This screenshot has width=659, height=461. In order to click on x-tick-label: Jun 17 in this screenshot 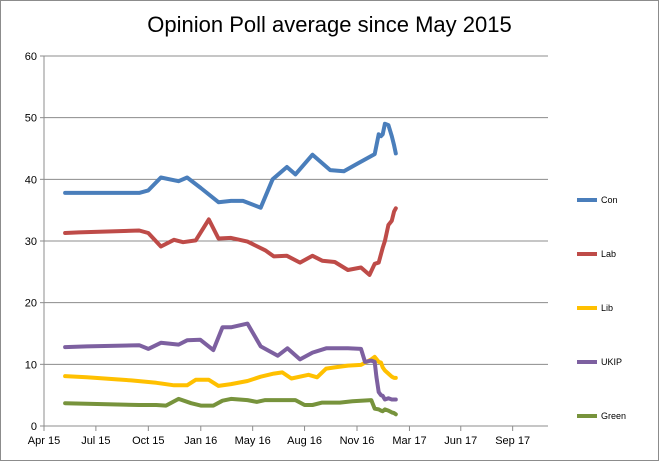, I will do `click(460, 441)`.